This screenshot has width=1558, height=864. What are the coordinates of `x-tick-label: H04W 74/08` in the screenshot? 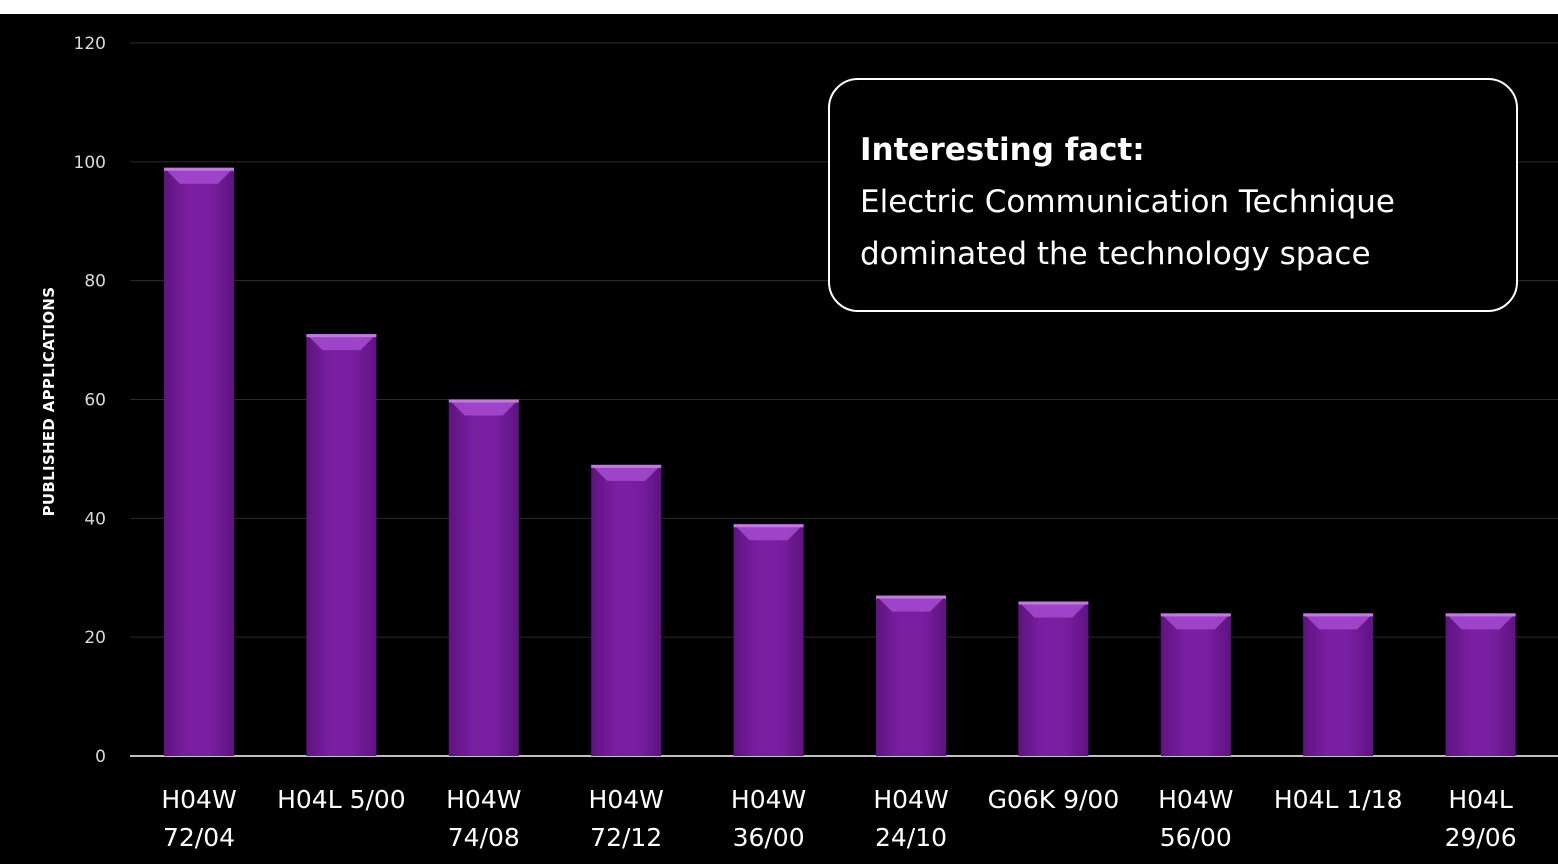 It's located at (483, 818).